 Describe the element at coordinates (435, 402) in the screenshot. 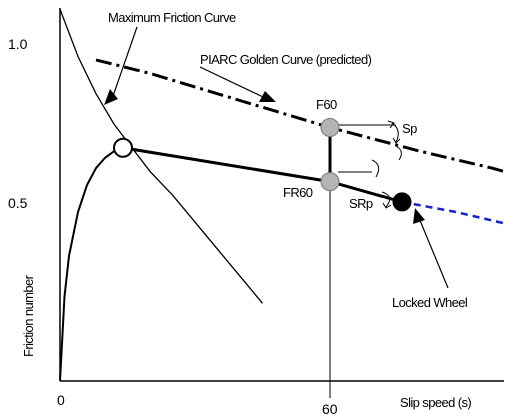

I see `x-axis-title: Slip speed (s)` at that location.